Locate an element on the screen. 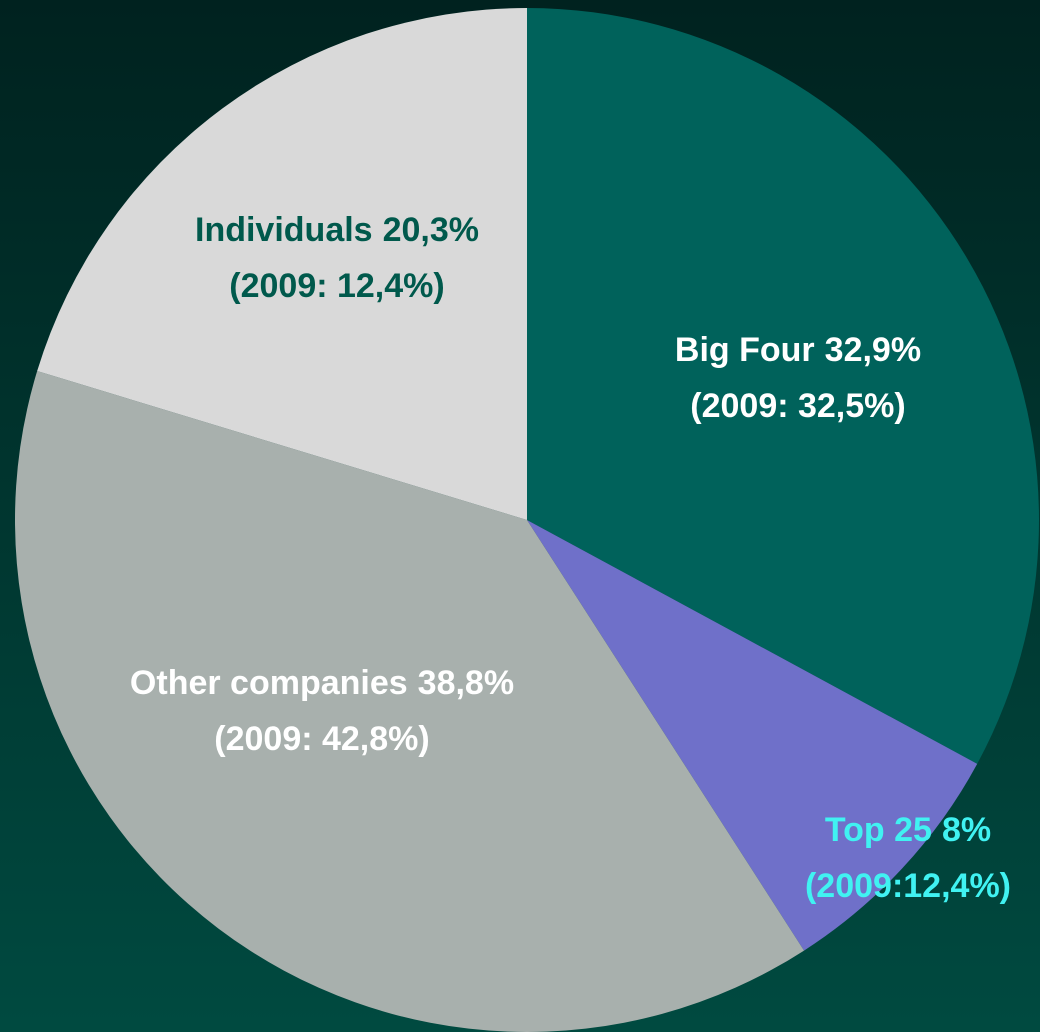 This screenshot has height=1032, width=1040. value-label: 8% is located at coordinates (966, 830).